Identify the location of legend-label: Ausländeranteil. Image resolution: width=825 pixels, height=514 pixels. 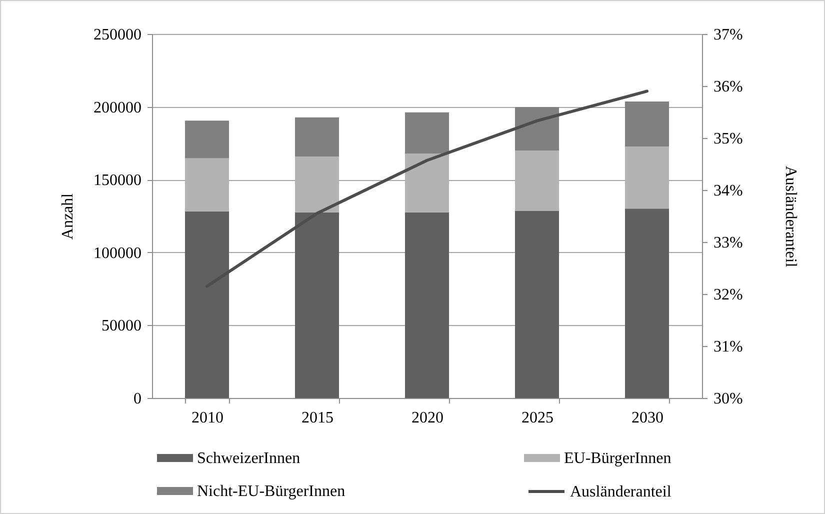
(621, 492).